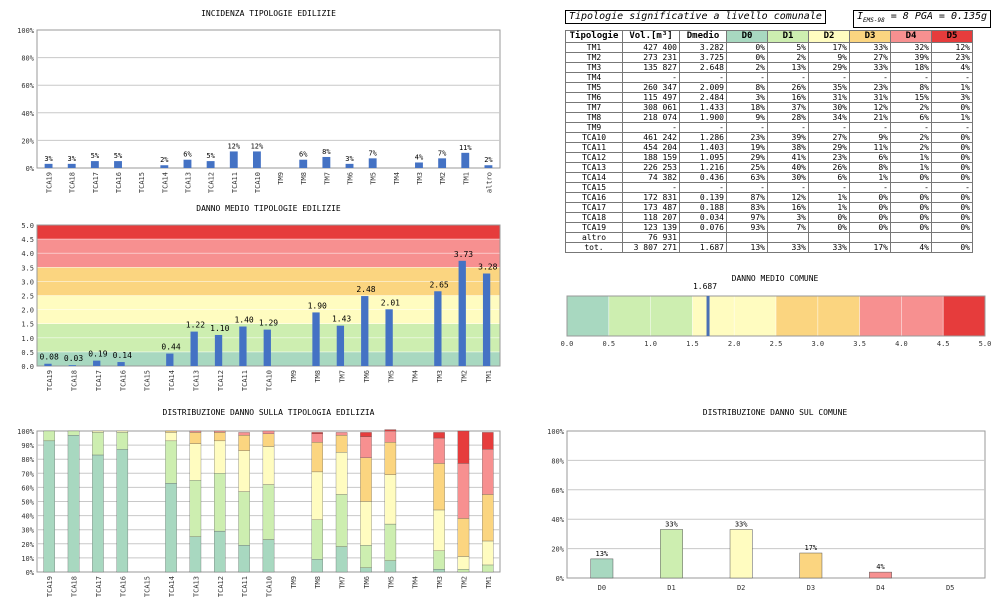  What do you see at coordinates (466, 178) in the screenshot?
I see `incidenza-x-tick: TM1` at bounding box center [466, 178].